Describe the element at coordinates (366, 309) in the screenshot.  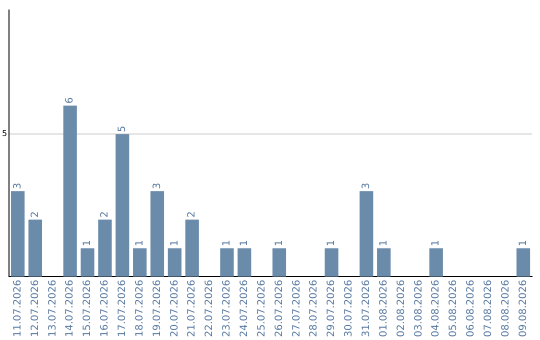
I see `x-tick-label: 31.07.2026` at that location.